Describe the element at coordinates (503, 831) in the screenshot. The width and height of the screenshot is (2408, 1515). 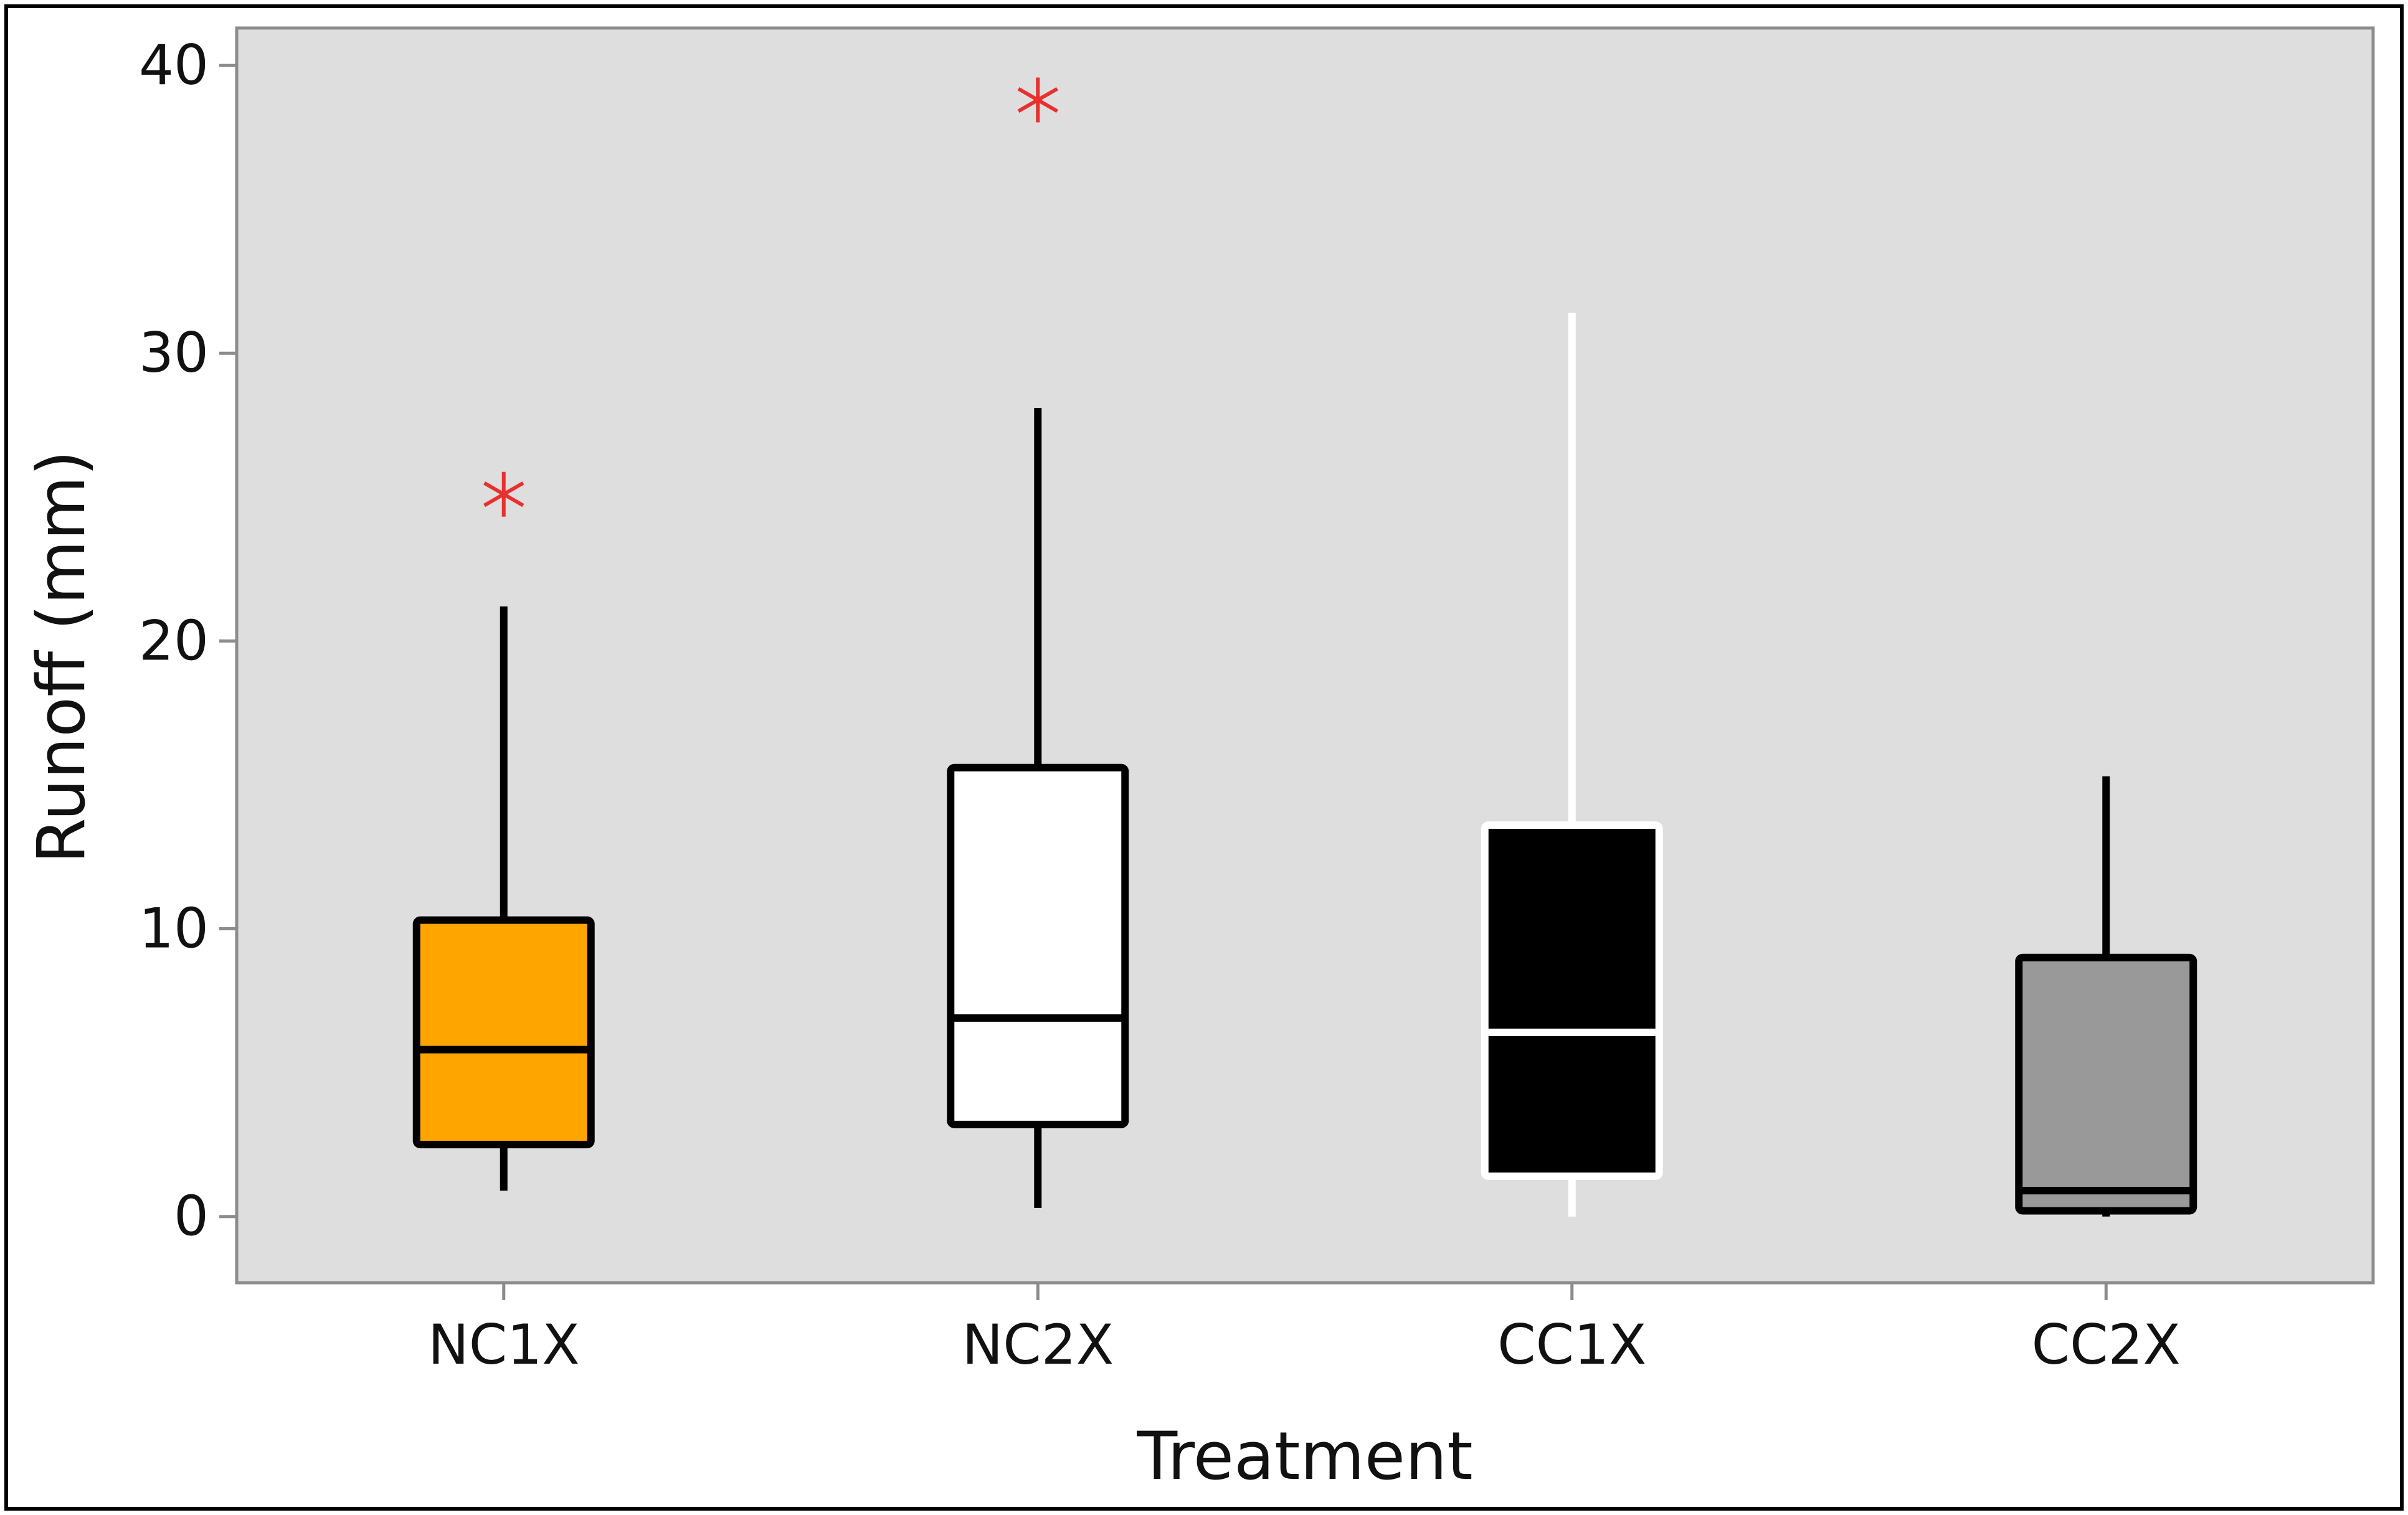
I see `box-nc1x` at that location.